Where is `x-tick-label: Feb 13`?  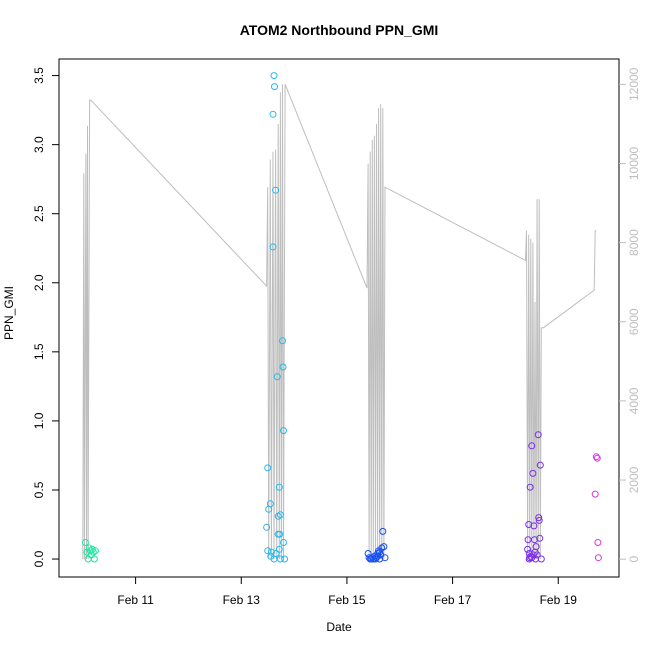
x-tick-label: Feb 13 is located at coordinates (242, 600).